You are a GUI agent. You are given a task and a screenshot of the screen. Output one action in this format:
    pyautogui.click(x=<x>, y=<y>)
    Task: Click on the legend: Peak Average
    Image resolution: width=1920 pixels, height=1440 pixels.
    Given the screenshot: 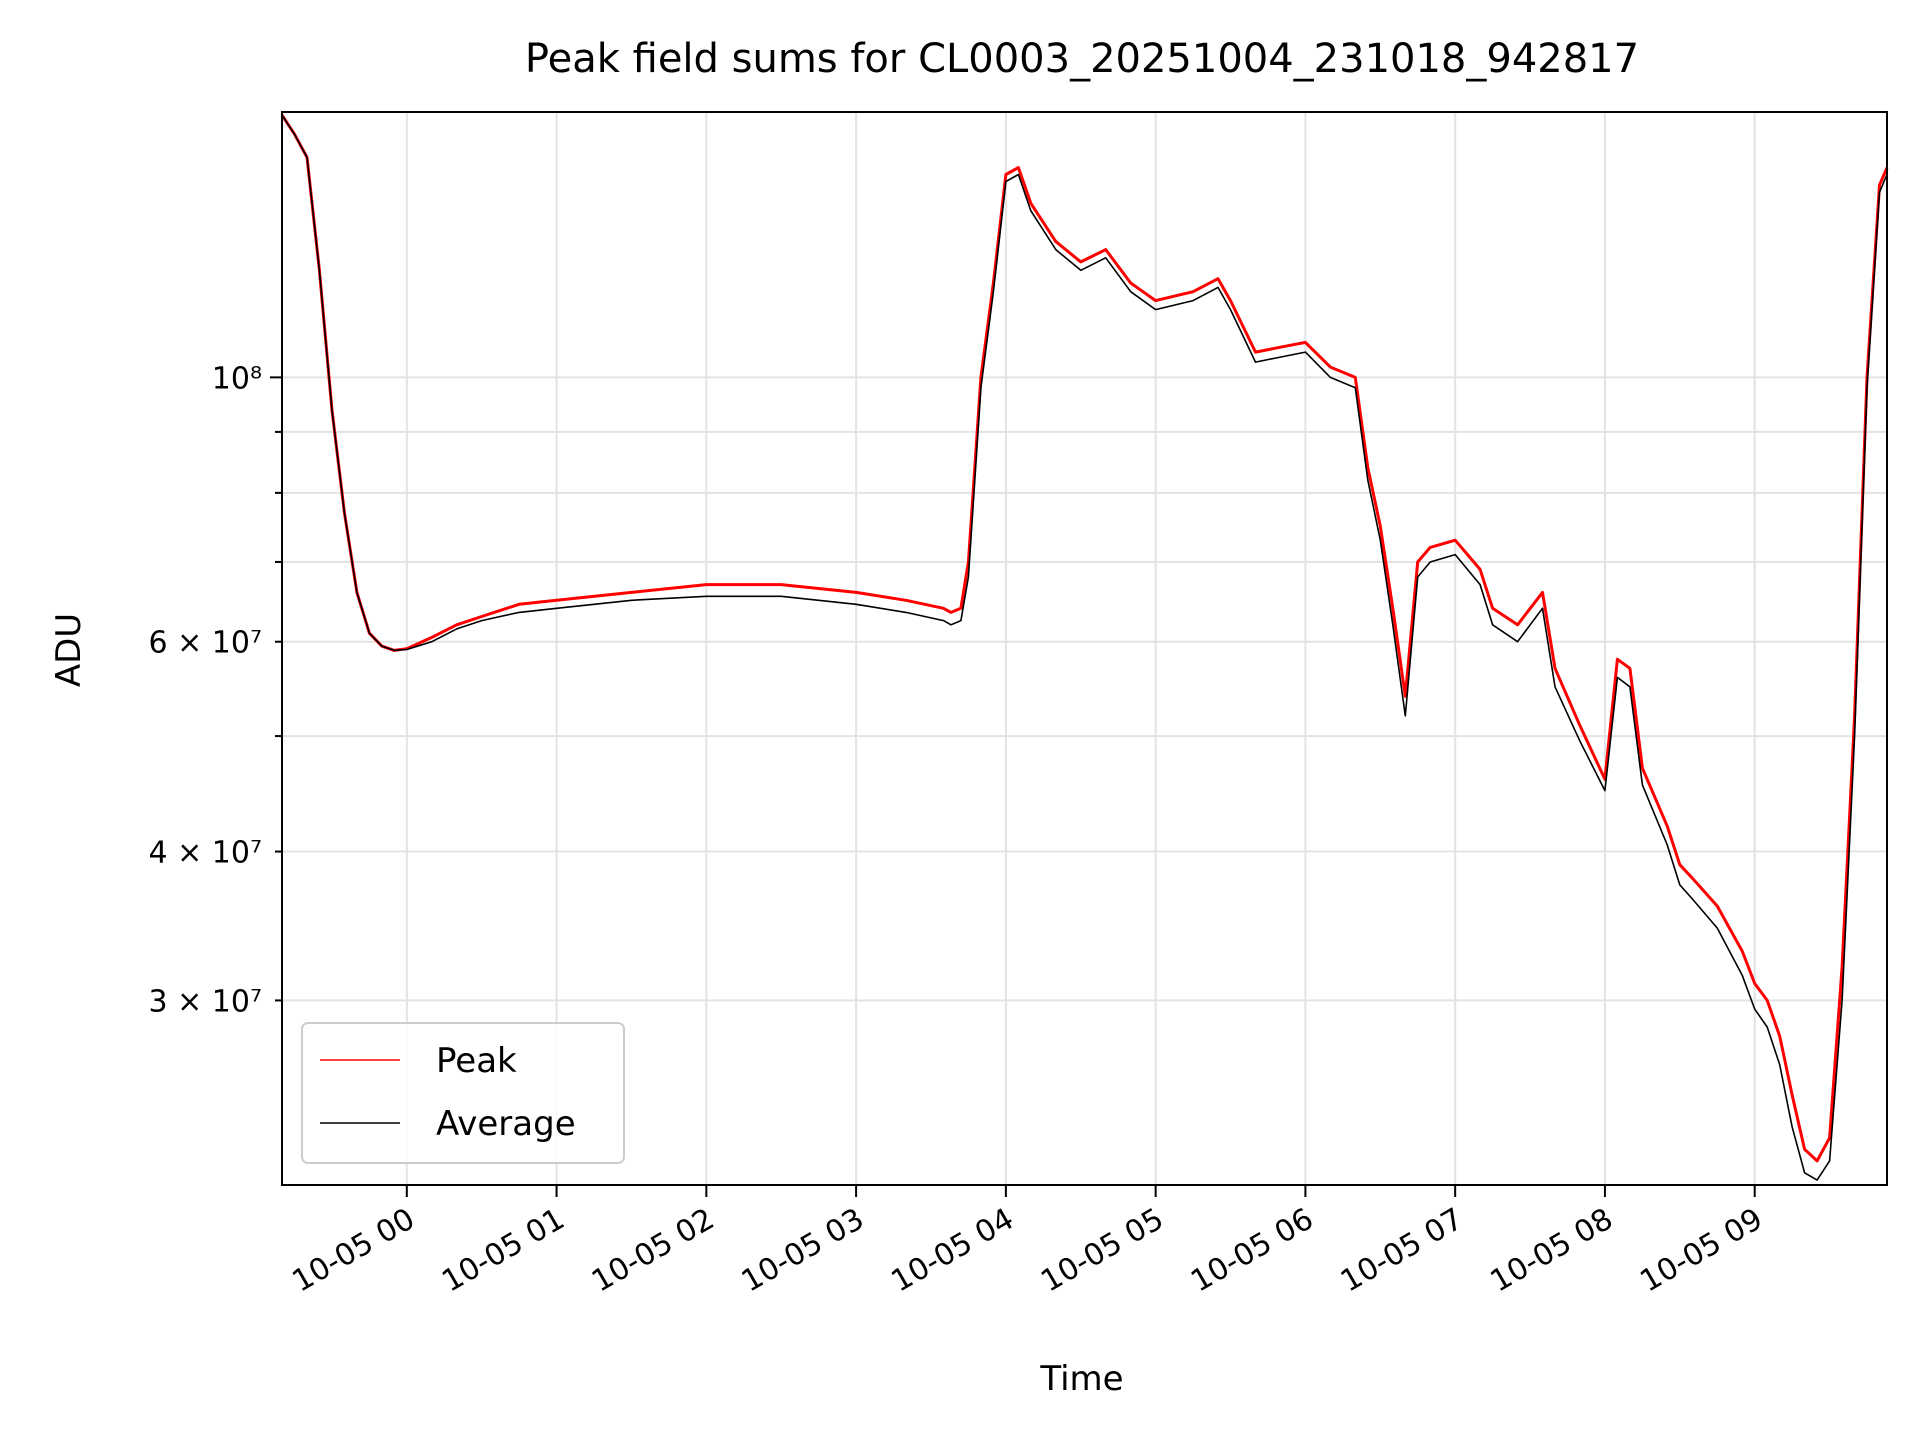 What is the action you would take?
    pyautogui.click(x=463, y=1093)
    